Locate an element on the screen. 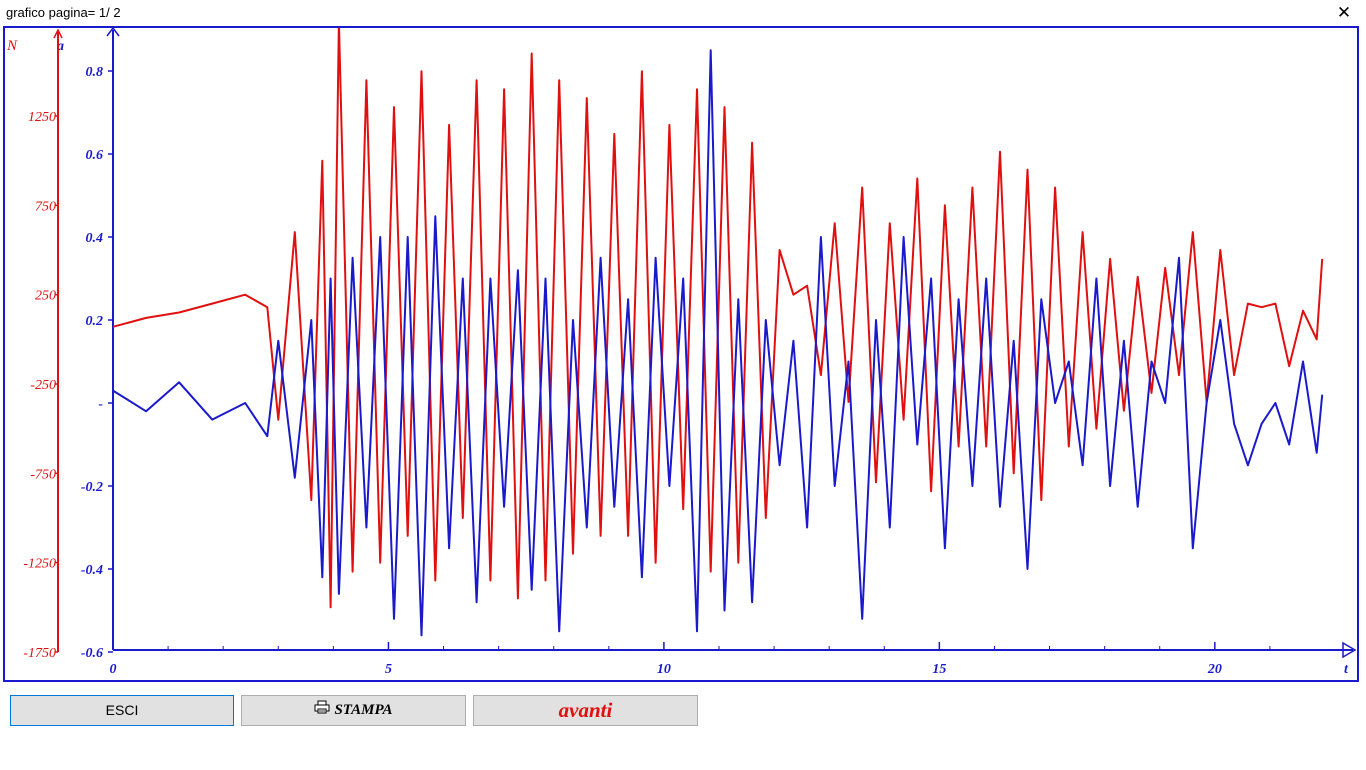 This screenshot has width=1366, height=770. x-tick-label: 15 is located at coordinates (939, 669).